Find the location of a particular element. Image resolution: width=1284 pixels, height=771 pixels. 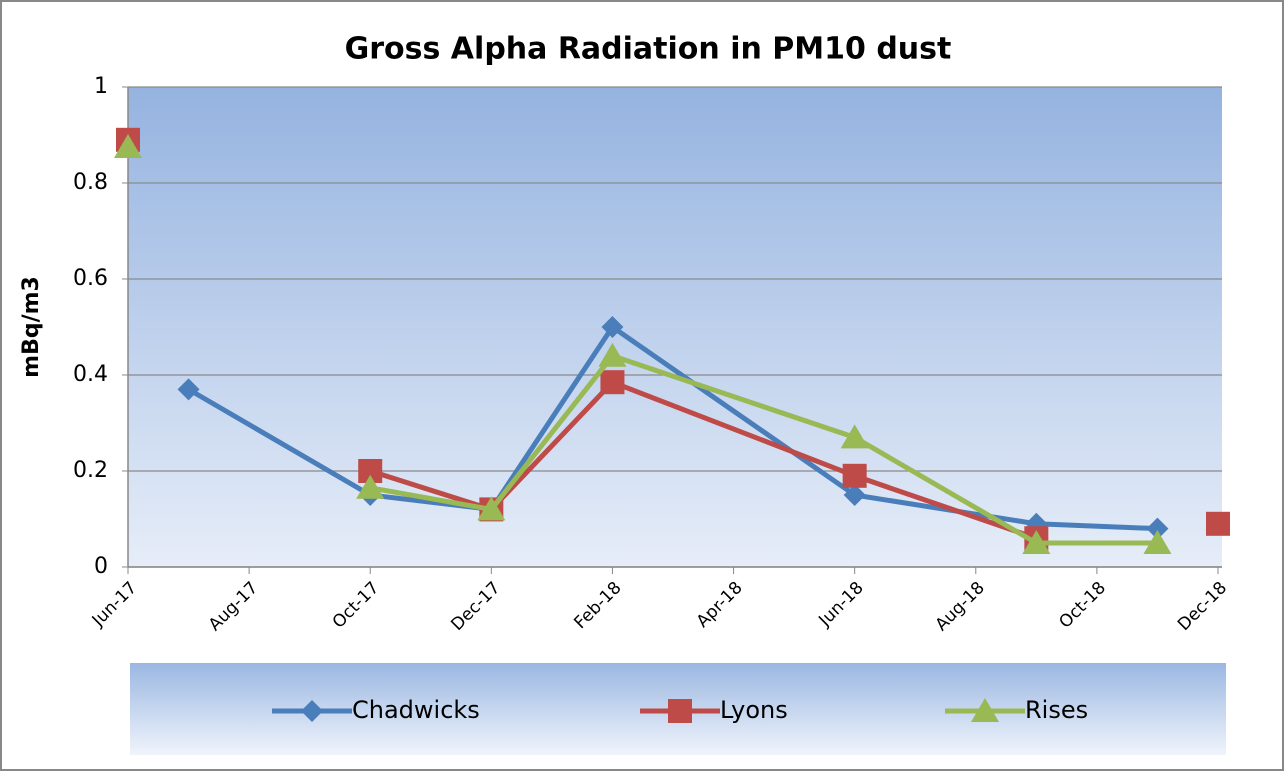

y-tick-label: 0.6 is located at coordinates (90, 278).